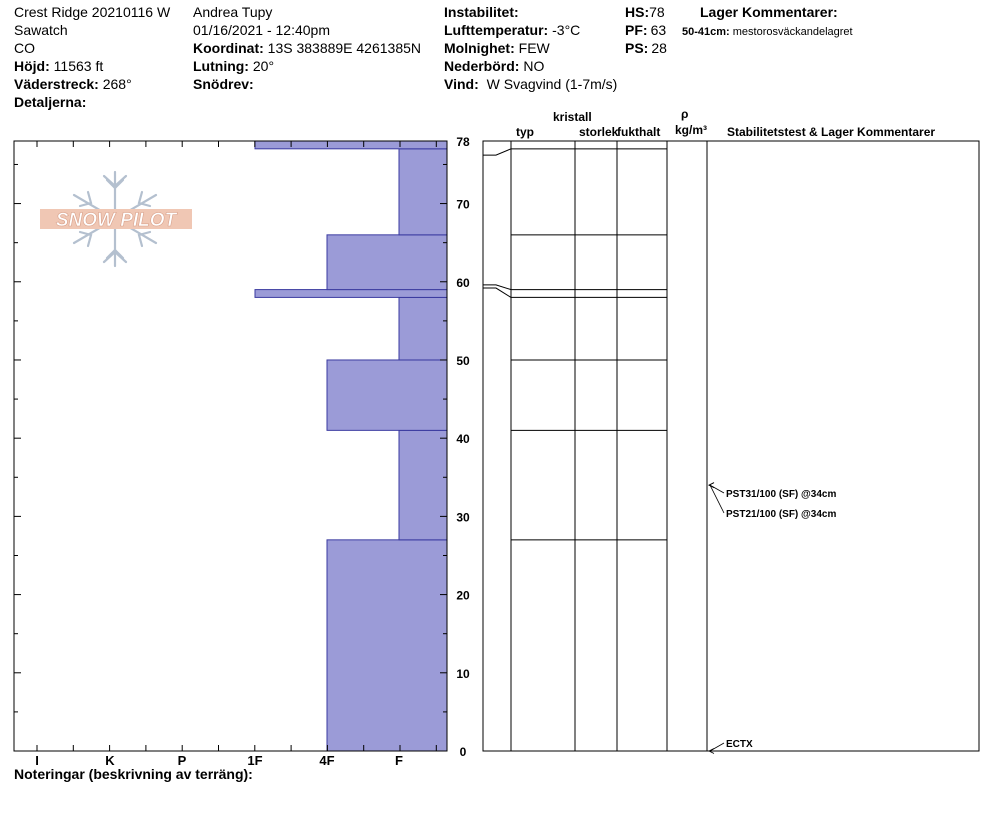 This screenshot has width=994, height=840. Describe the element at coordinates (182, 760) in the screenshot. I see `hardness-label-p: P` at that location.